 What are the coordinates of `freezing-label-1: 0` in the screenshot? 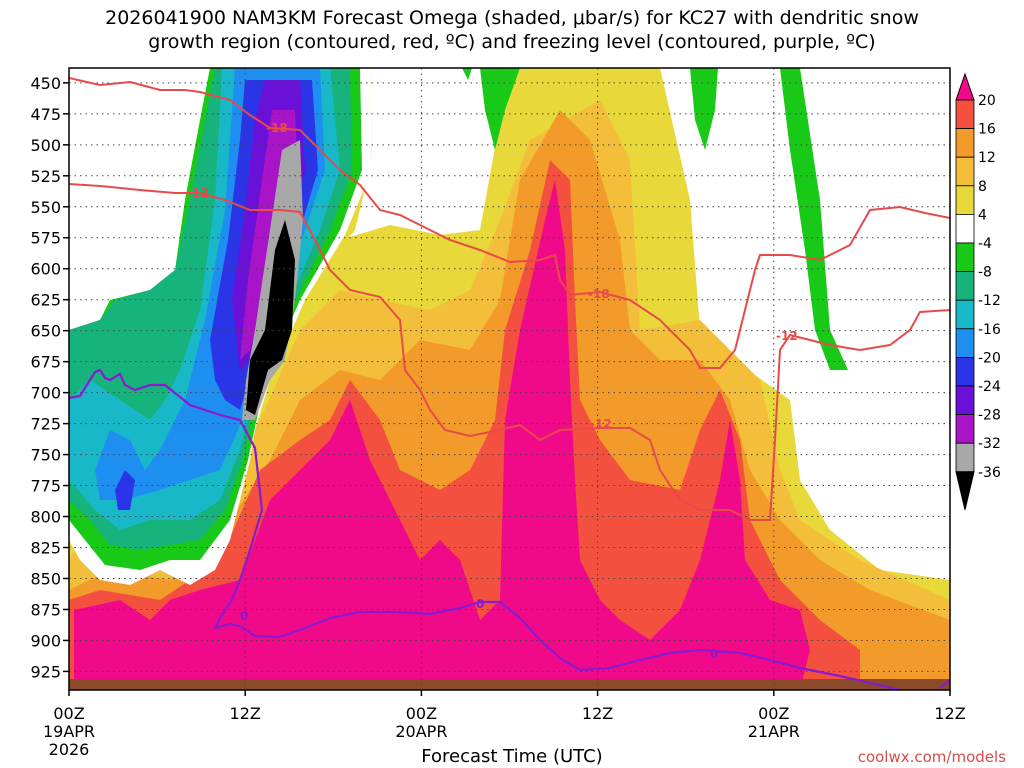 It's located at (244, 616).